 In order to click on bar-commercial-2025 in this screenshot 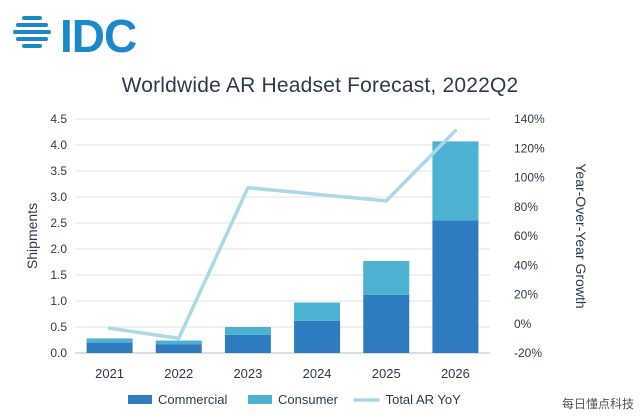, I will do `click(386, 323)`.